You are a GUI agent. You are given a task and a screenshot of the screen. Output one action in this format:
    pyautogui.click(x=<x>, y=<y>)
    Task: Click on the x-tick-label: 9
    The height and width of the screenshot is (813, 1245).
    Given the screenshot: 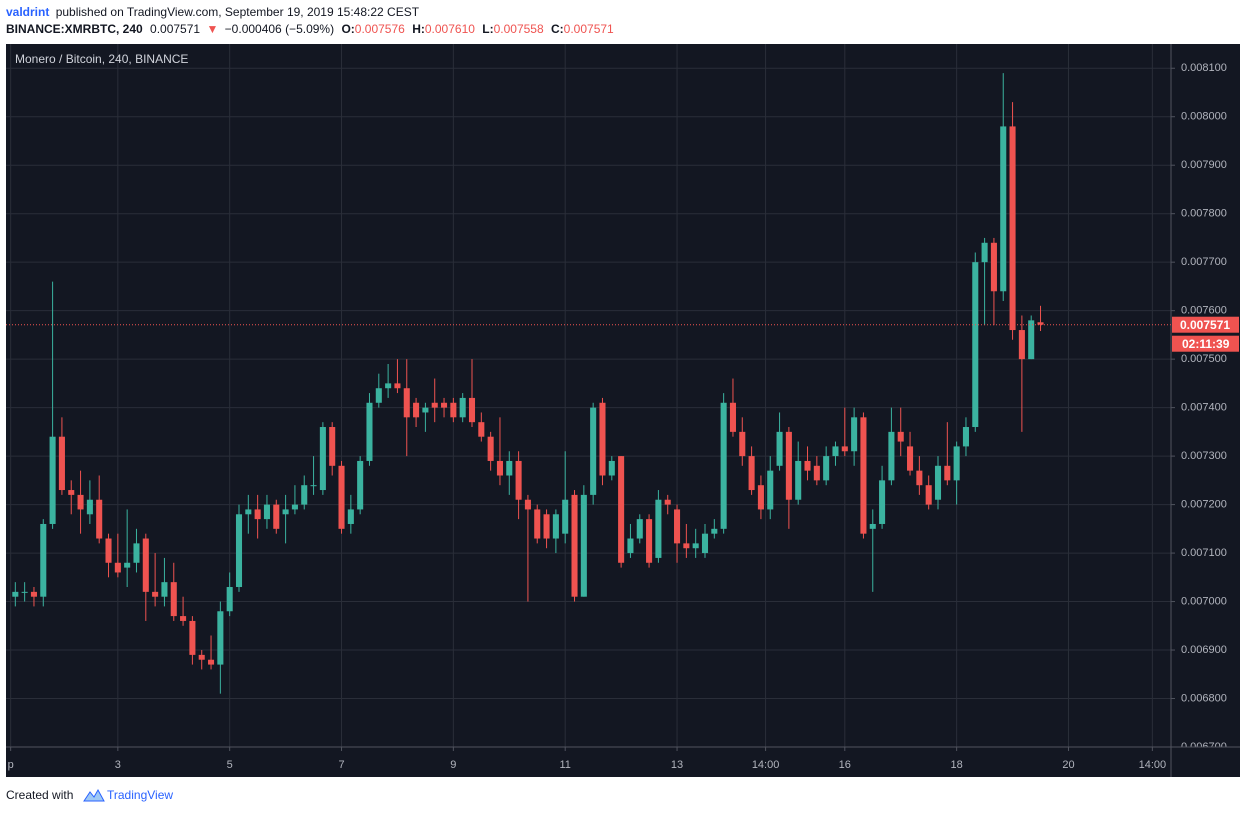 What is the action you would take?
    pyautogui.click(x=453, y=765)
    